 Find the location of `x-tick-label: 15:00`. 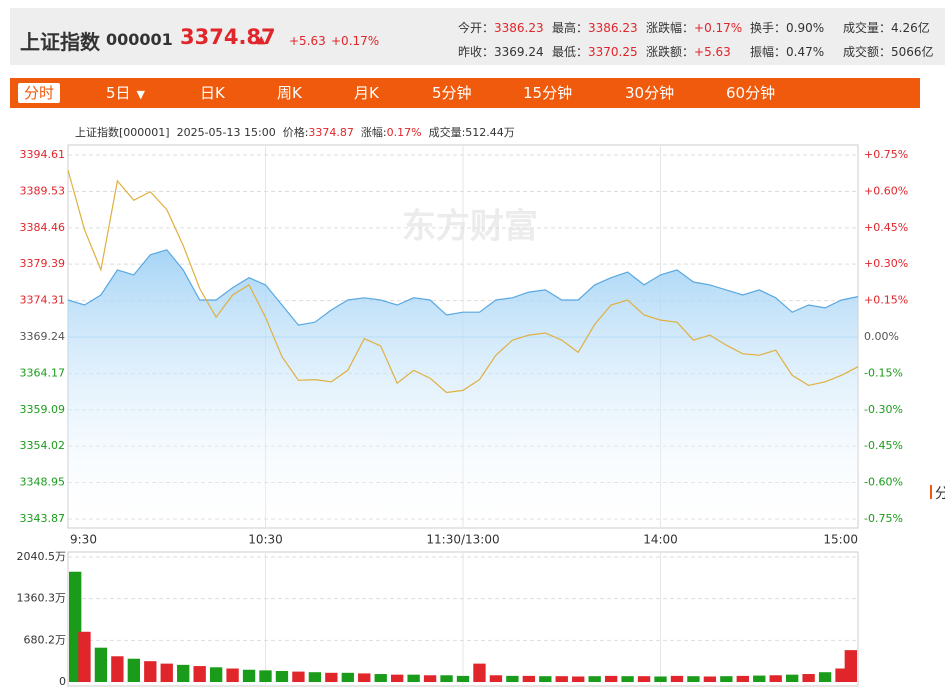

x-tick-label: 15:00 is located at coordinates (840, 540).